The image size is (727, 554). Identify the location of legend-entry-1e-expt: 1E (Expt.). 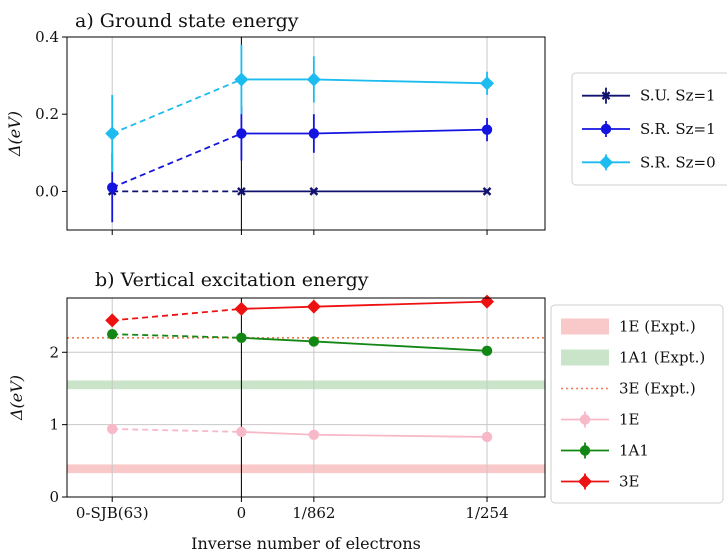
(628, 327).